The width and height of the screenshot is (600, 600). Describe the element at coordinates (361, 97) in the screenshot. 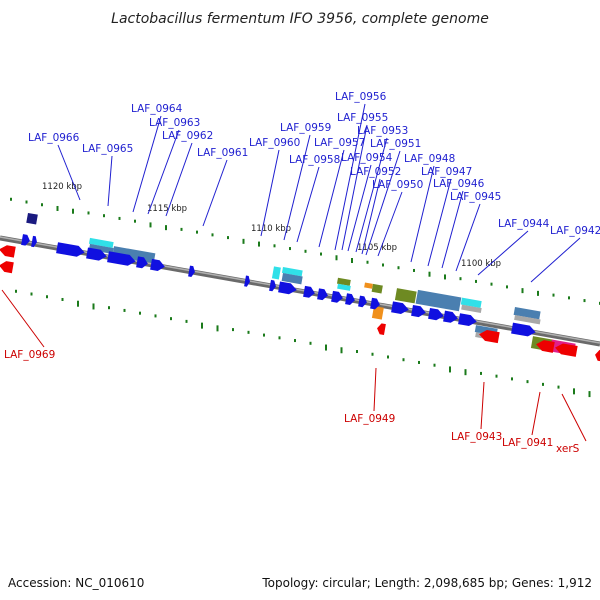

I see `gene-label-plus: LAF_0956` at that location.